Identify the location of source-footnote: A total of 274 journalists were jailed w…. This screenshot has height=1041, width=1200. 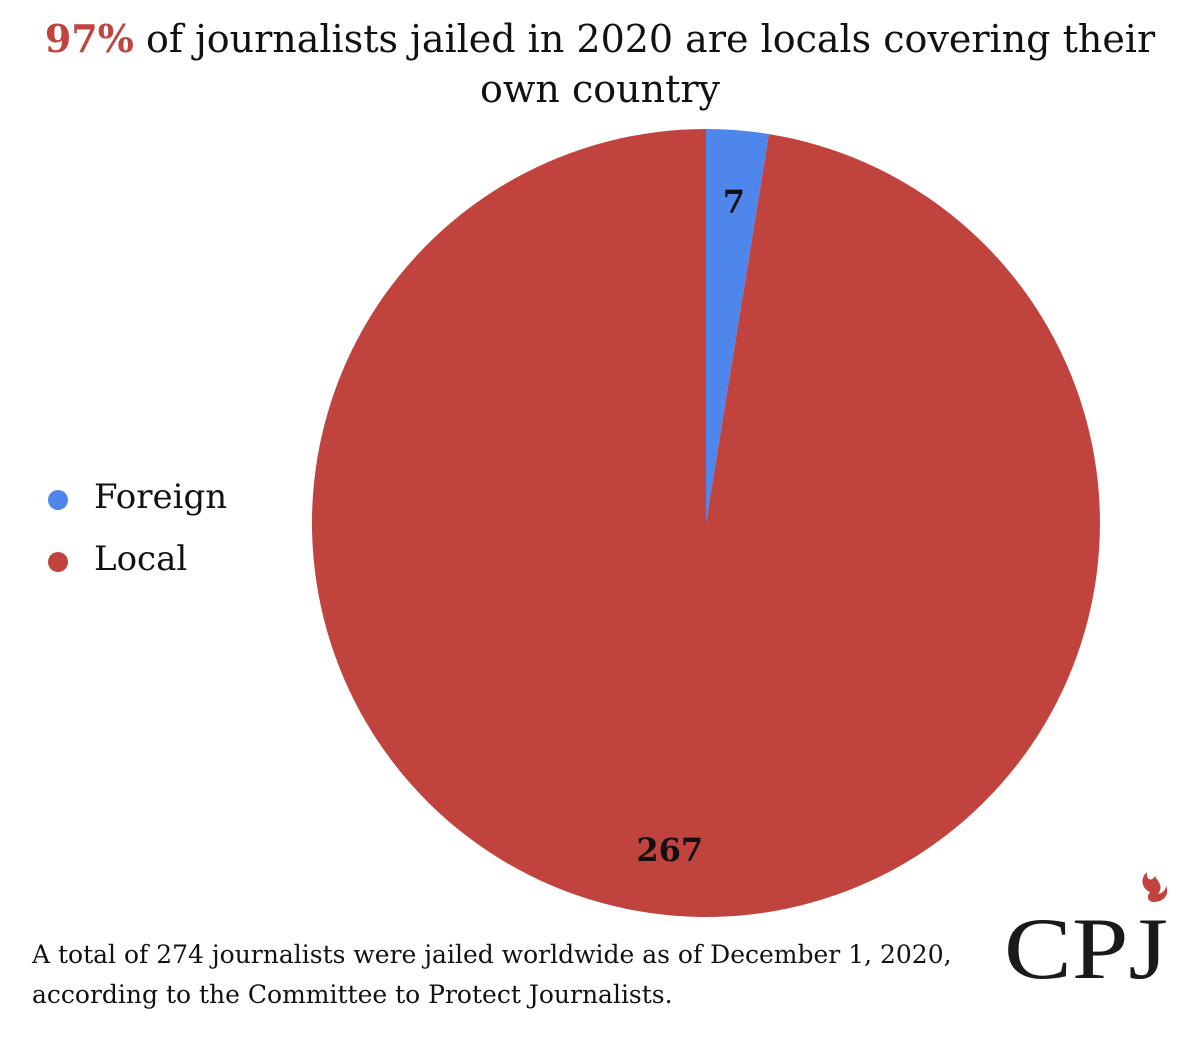
(492, 974).